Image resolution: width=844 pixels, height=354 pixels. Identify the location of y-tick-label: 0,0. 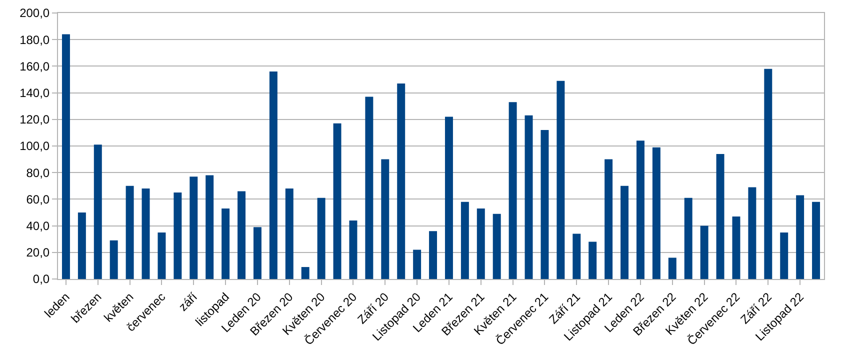
(41, 279).